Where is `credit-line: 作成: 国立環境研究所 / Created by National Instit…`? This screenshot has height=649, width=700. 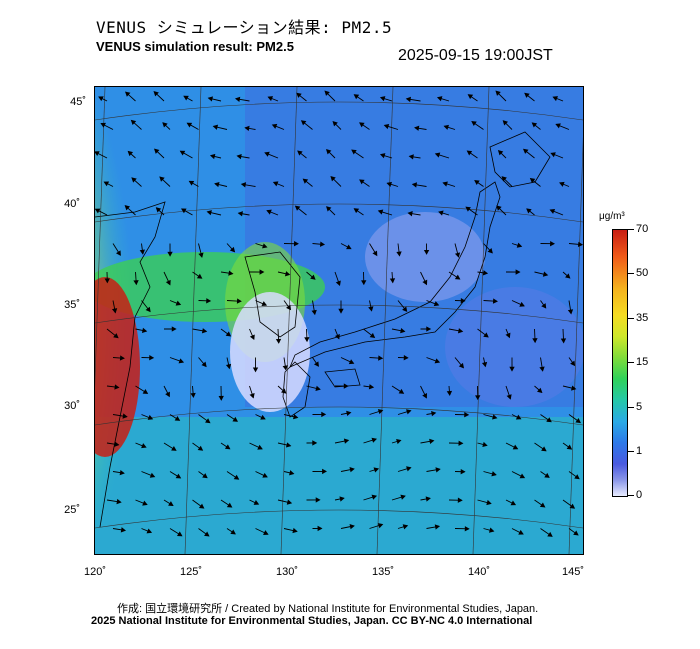
credit-line: 作成: 国立環境研究所 / Created by National Instit… is located at coordinates (328, 609).